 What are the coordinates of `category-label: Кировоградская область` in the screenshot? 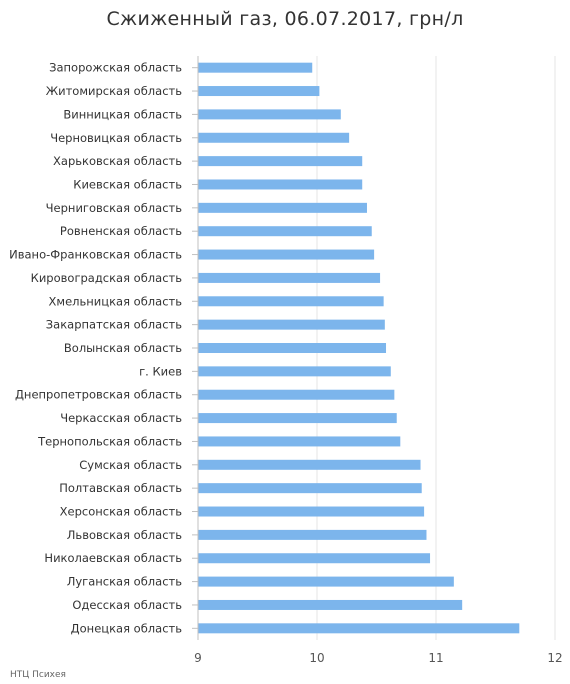 It's located at (107, 278).